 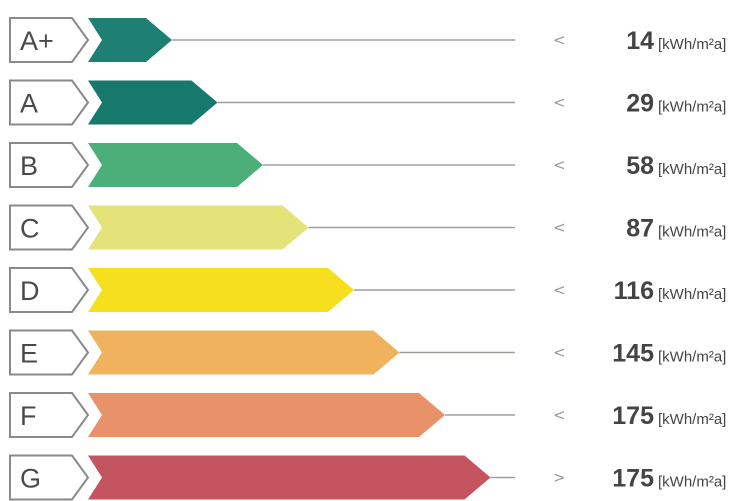 I want to click on energy-row-e: E <145 [kWh/m²a], so click(x=367, y=352).